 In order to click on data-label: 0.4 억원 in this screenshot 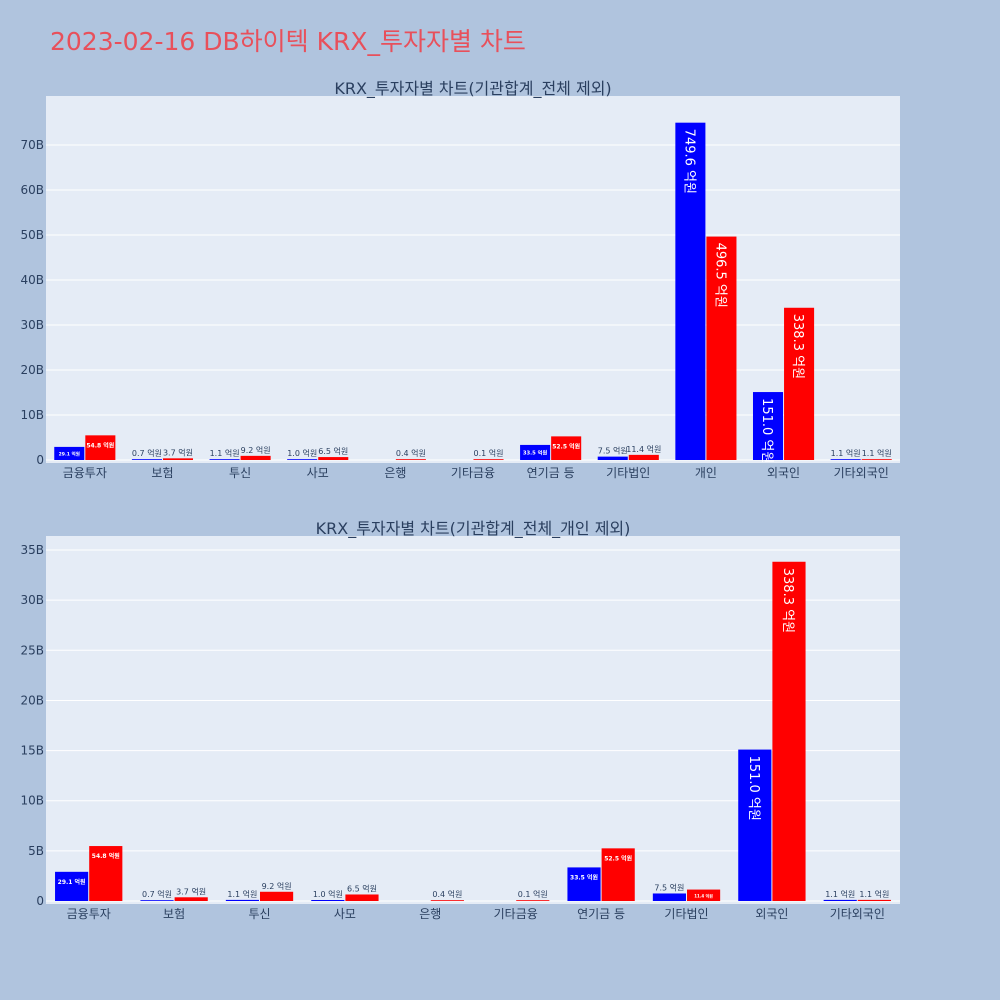, I will do `click(447, 894)`.